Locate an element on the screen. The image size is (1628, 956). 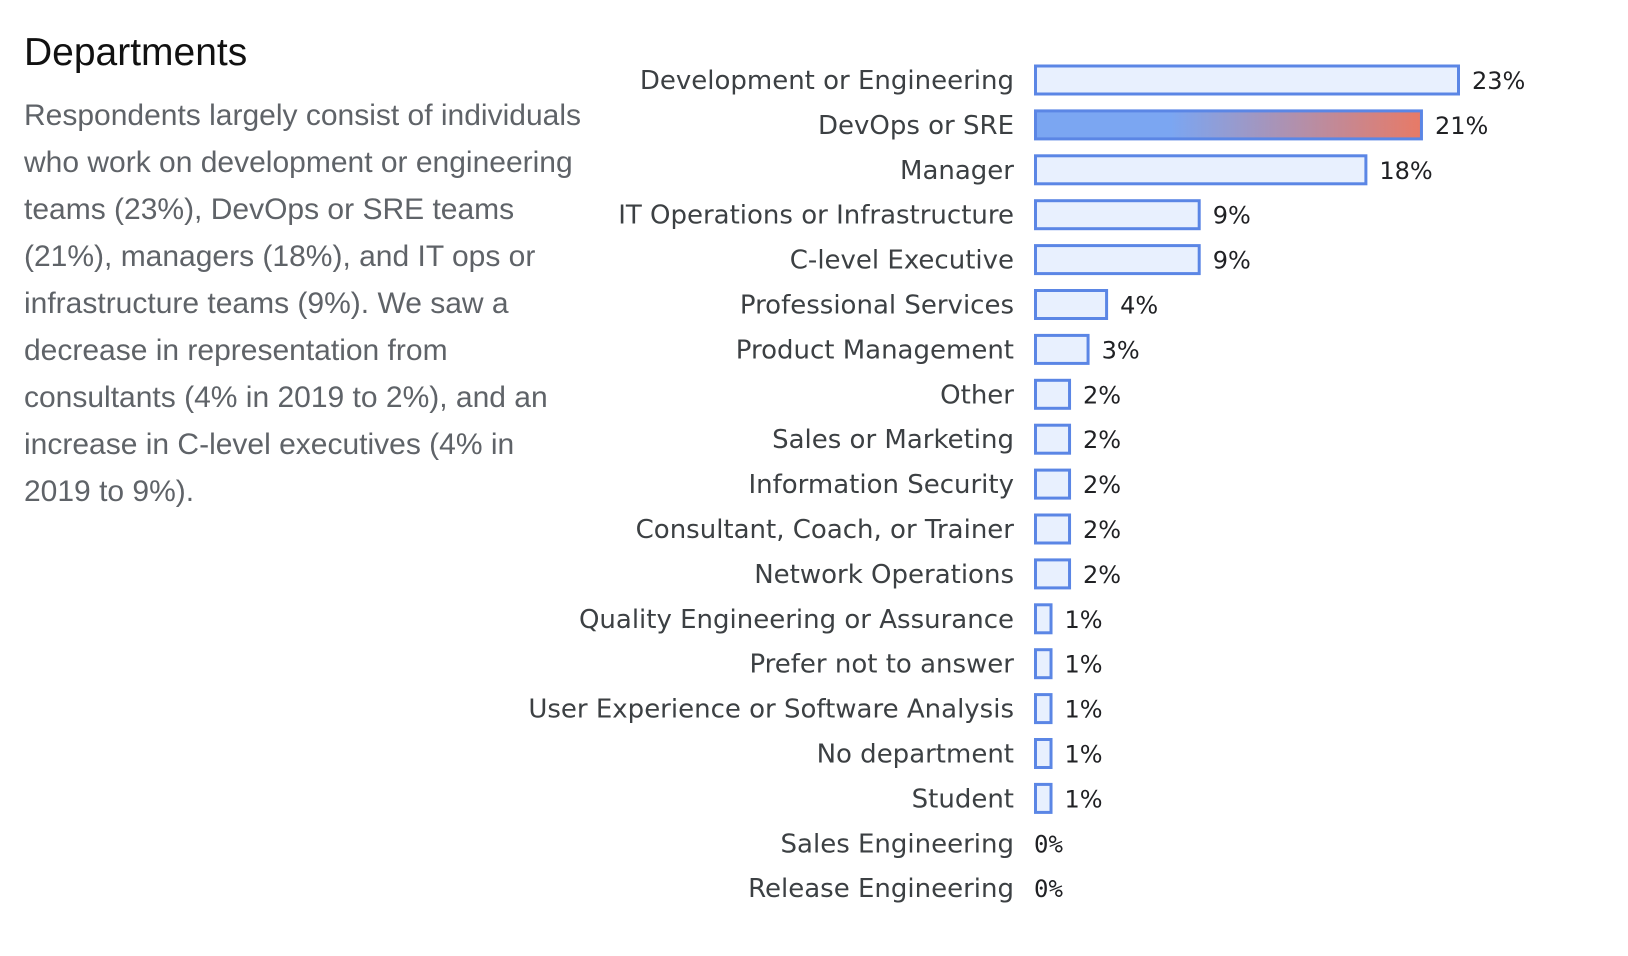
category-label: Development or Engineering is located at coordinates (827, 81).